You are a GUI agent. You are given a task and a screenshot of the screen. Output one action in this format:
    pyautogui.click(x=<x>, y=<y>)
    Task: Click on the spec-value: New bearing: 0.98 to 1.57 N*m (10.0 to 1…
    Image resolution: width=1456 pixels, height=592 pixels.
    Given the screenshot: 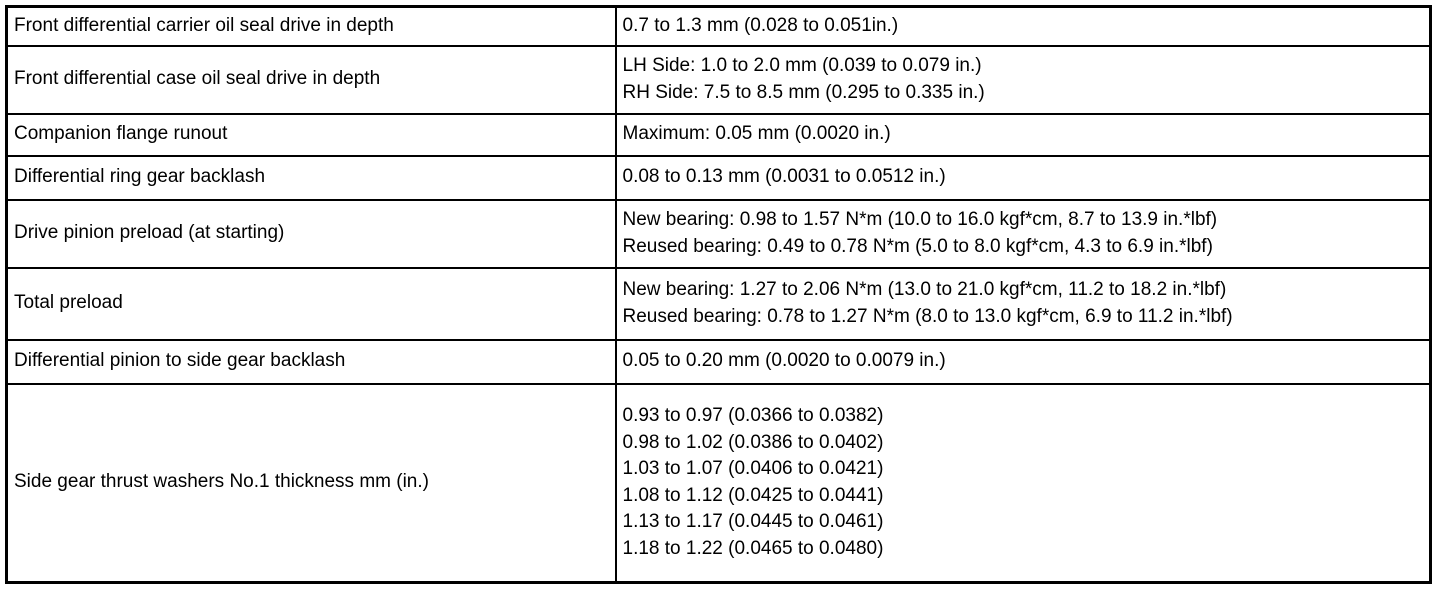 What is the action you would take?
    pyautogui.click(x=1023, y=233)
    